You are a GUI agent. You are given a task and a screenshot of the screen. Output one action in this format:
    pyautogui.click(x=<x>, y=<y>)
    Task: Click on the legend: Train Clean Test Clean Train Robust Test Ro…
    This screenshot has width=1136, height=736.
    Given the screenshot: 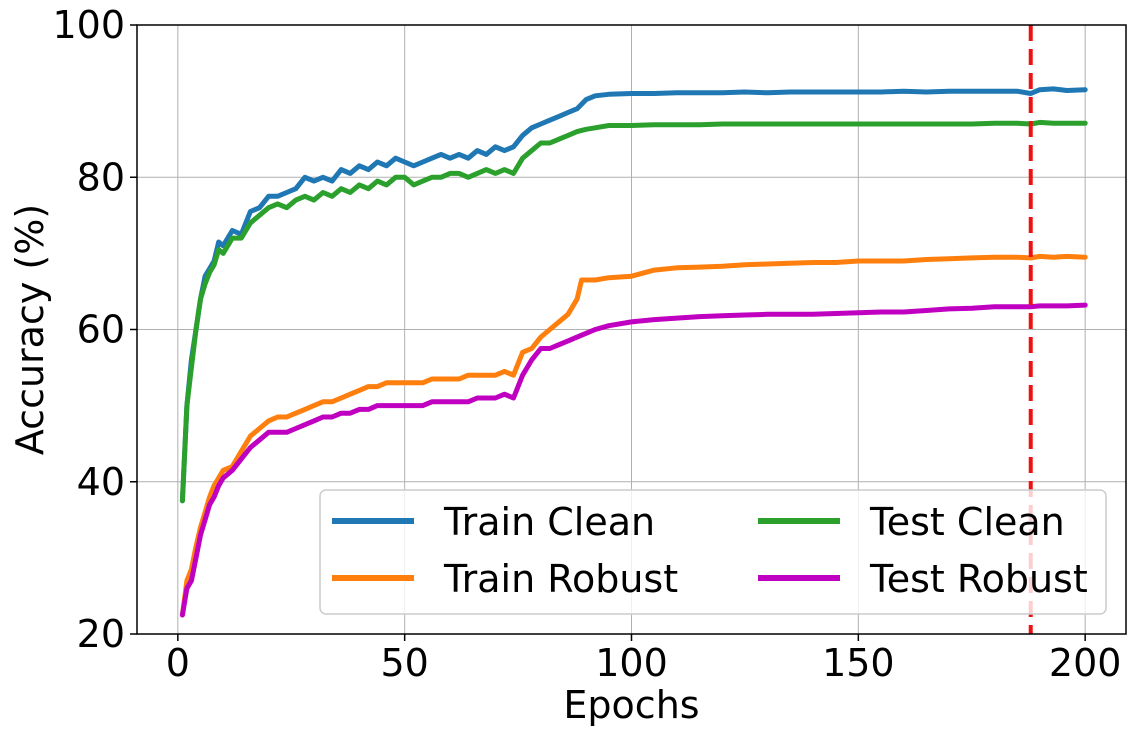 What is the action you would take?
    pyautogui.click(x=713, y=552)
    